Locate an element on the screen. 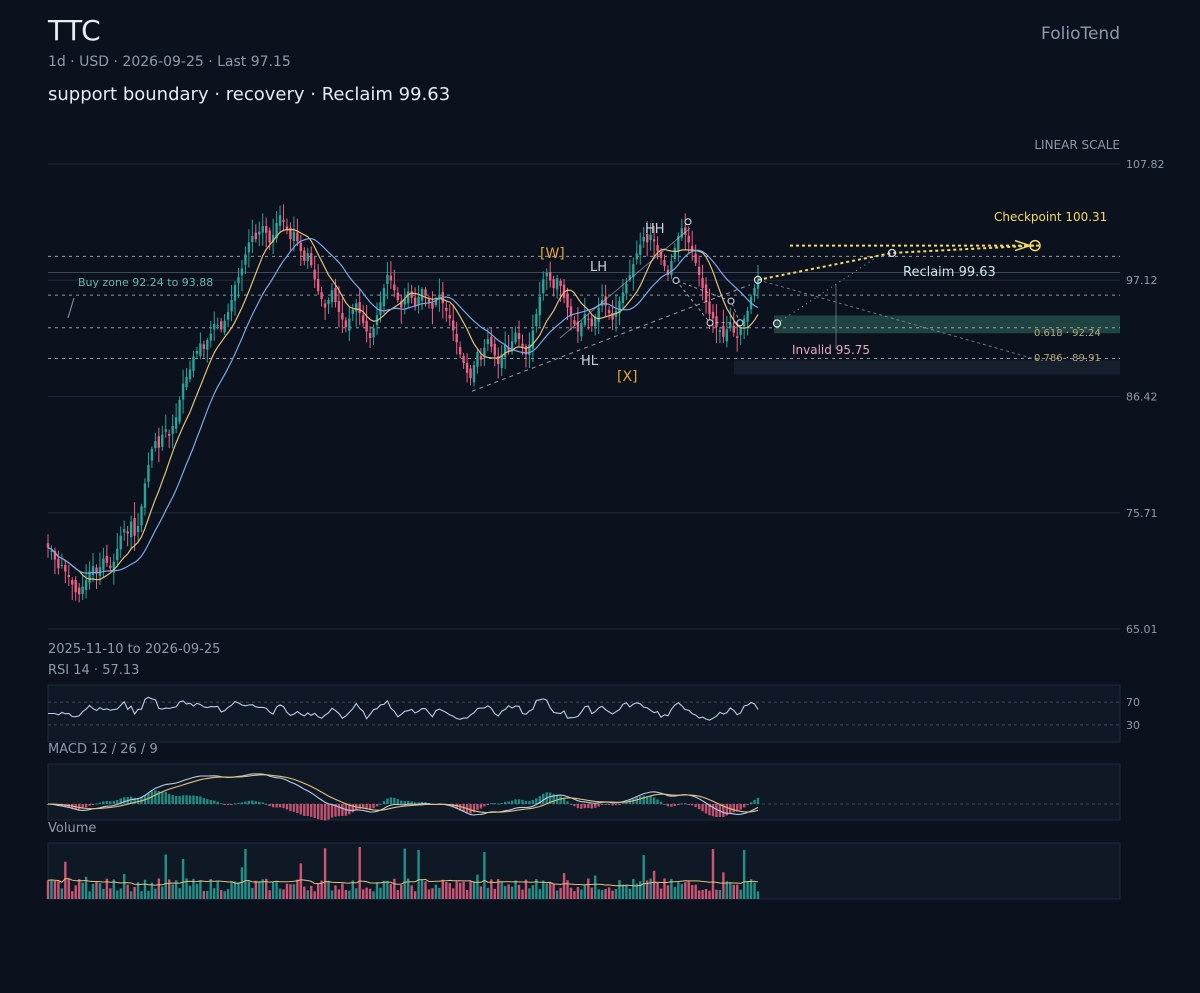 This screenshot has height=993, width=1200. y-tick-label: 97.12 is located at coordinates (1142, 280).